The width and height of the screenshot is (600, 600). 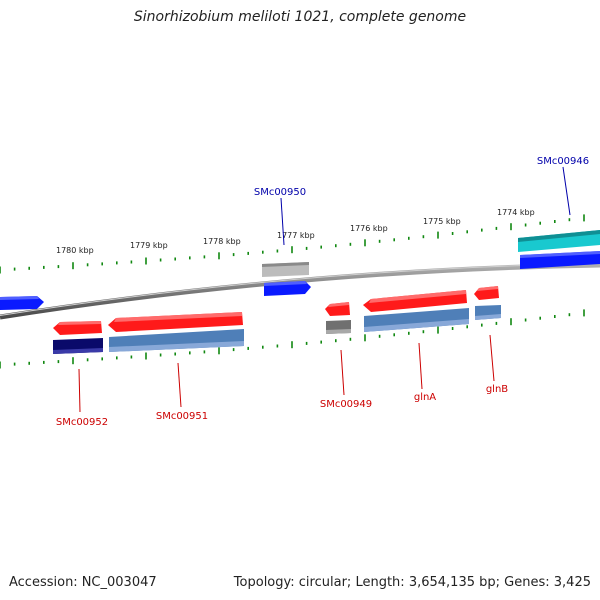 I want to click on topology-label: Topology:, so click(x=264, y=582).